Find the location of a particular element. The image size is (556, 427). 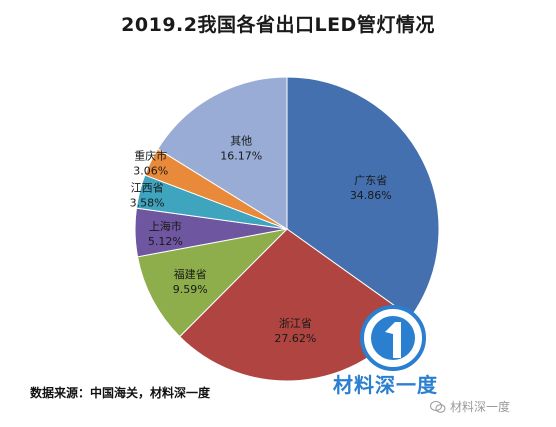

slice-value-label: 3.06% is located at coordinates (150, 171).